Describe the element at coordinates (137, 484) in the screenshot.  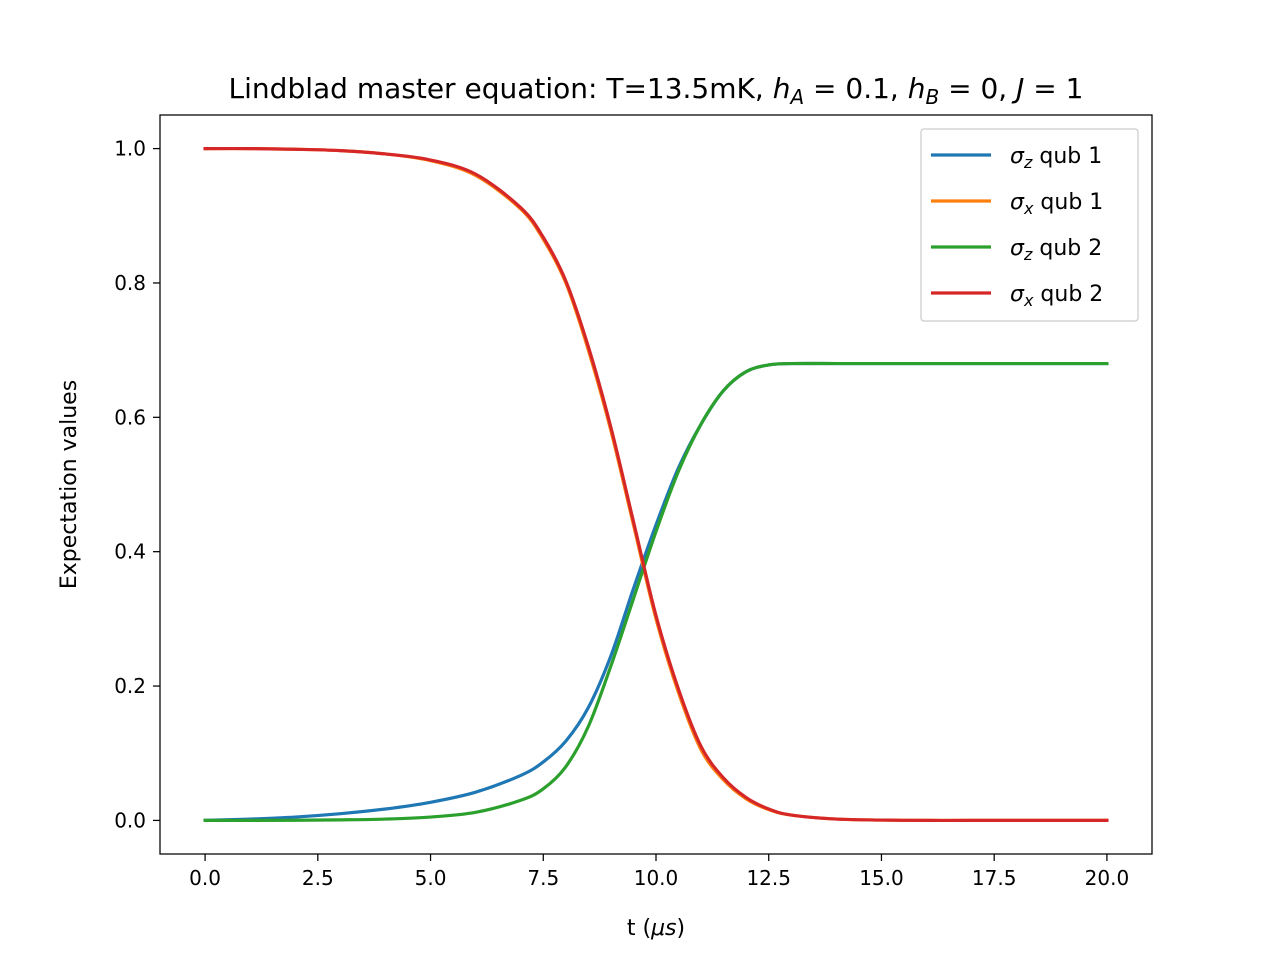
I see `y-axis: 0.0 0.2 0.4 0.6 0.8 1.0` at that location.